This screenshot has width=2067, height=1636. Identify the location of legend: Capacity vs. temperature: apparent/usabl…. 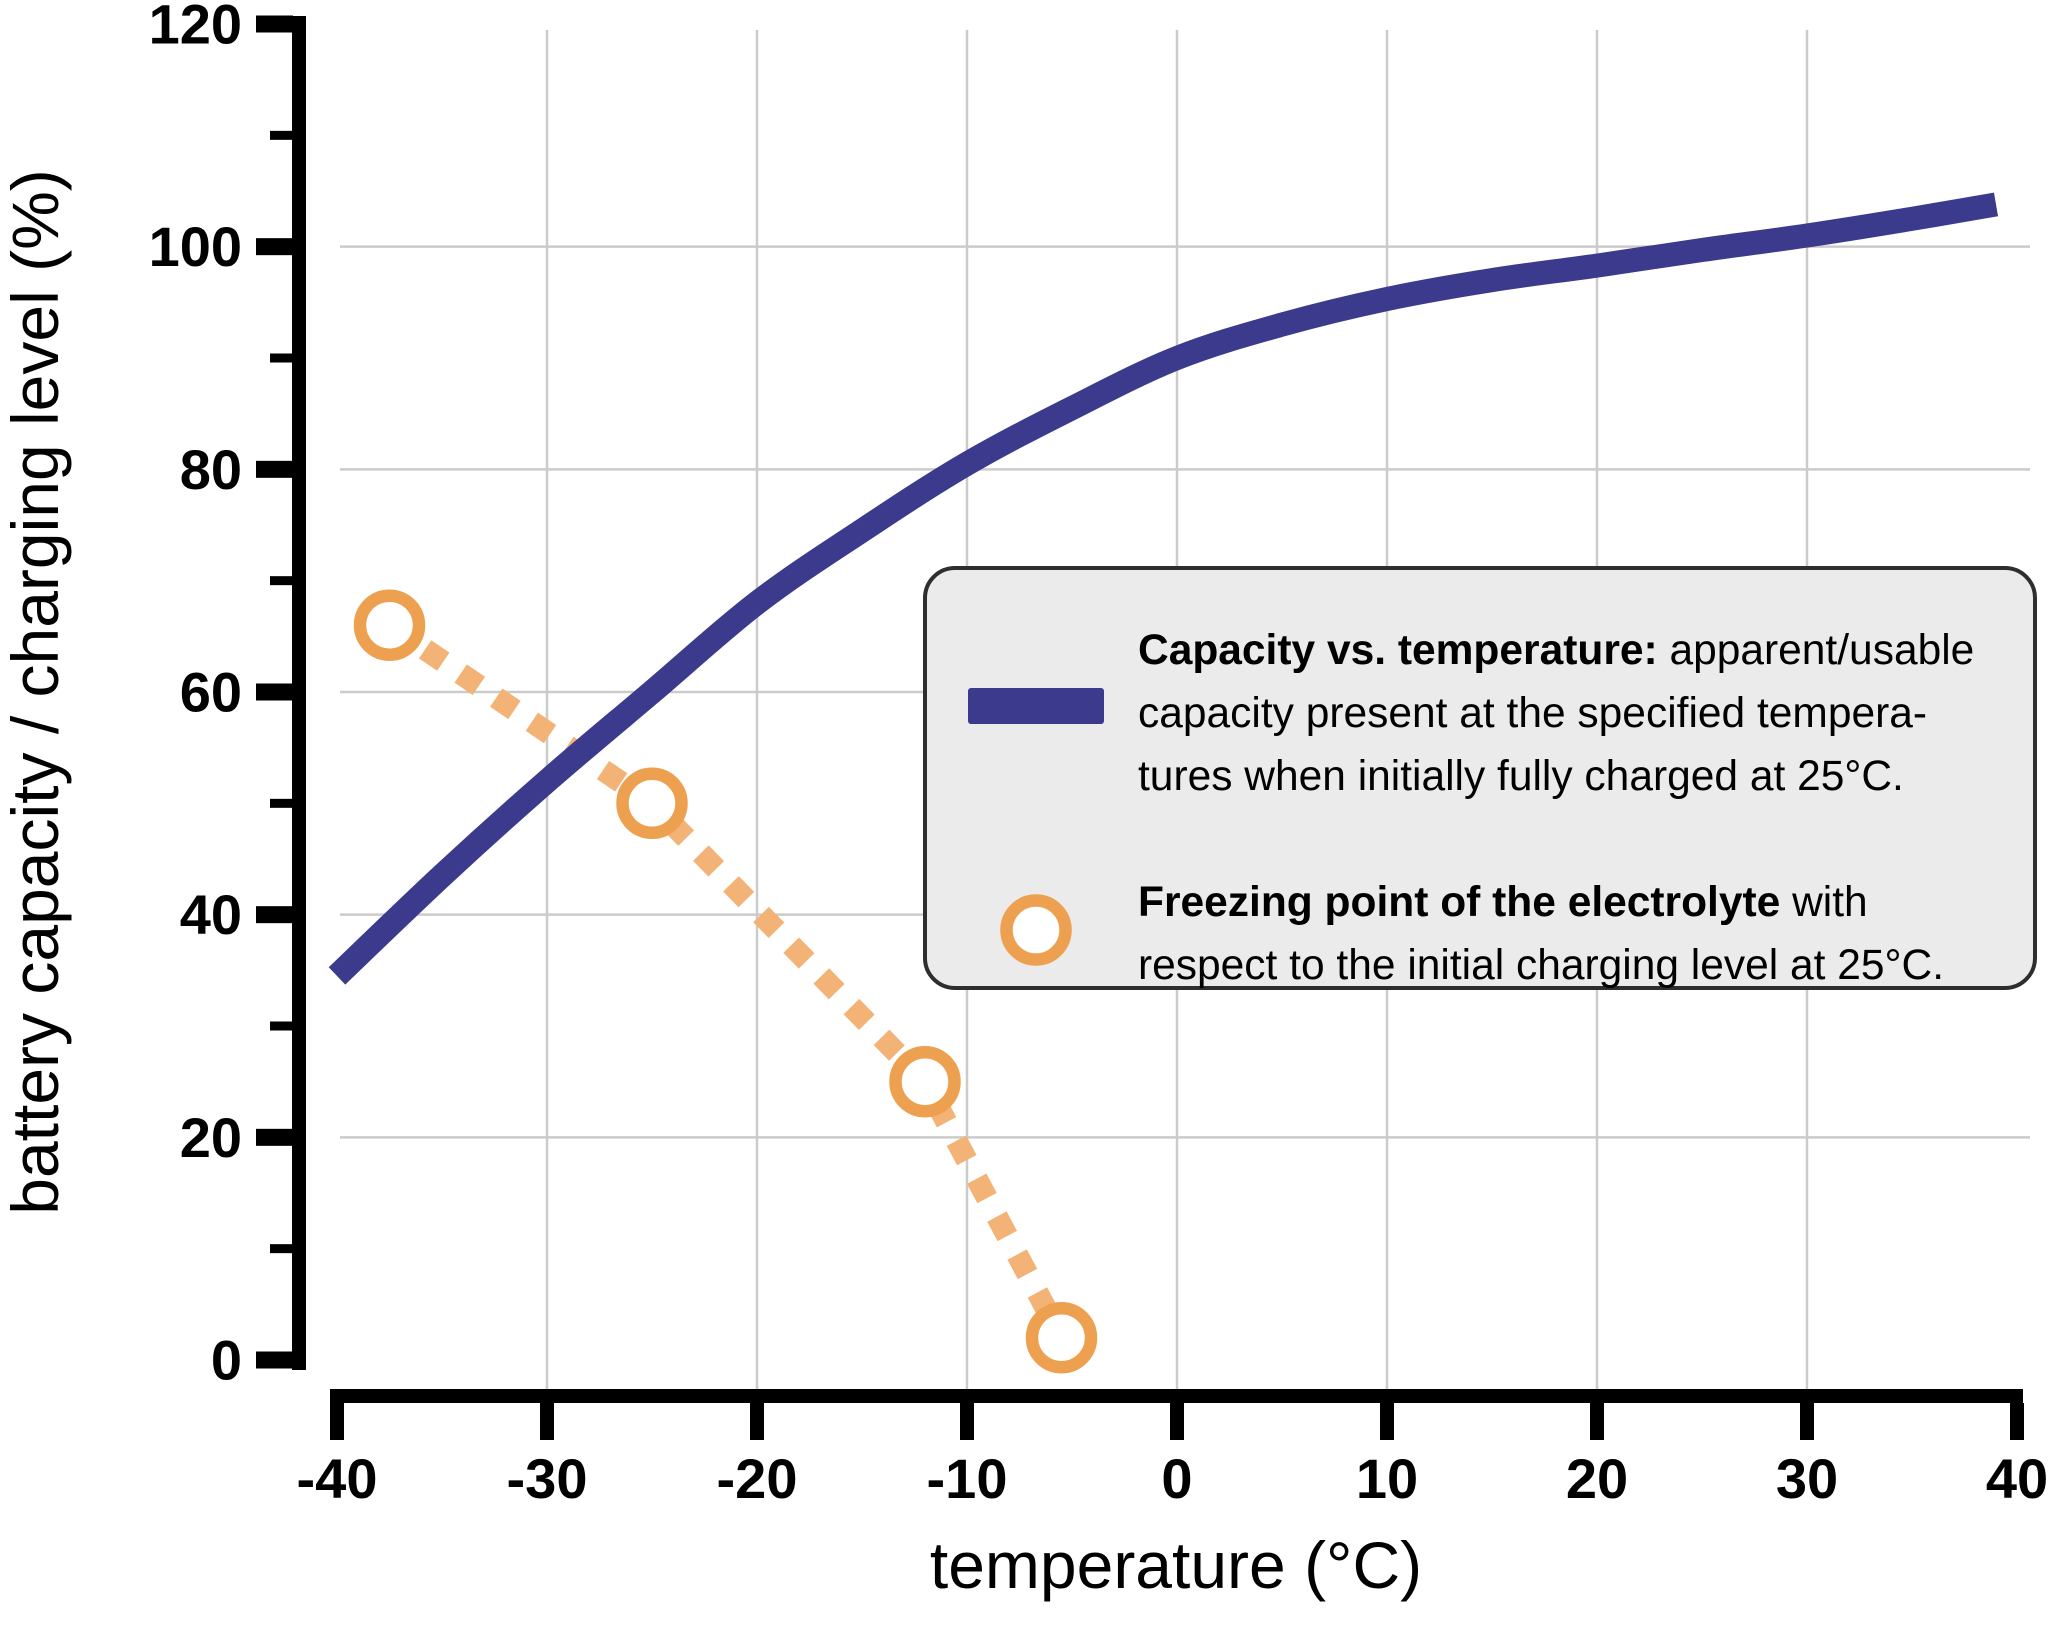
(1480, 778).